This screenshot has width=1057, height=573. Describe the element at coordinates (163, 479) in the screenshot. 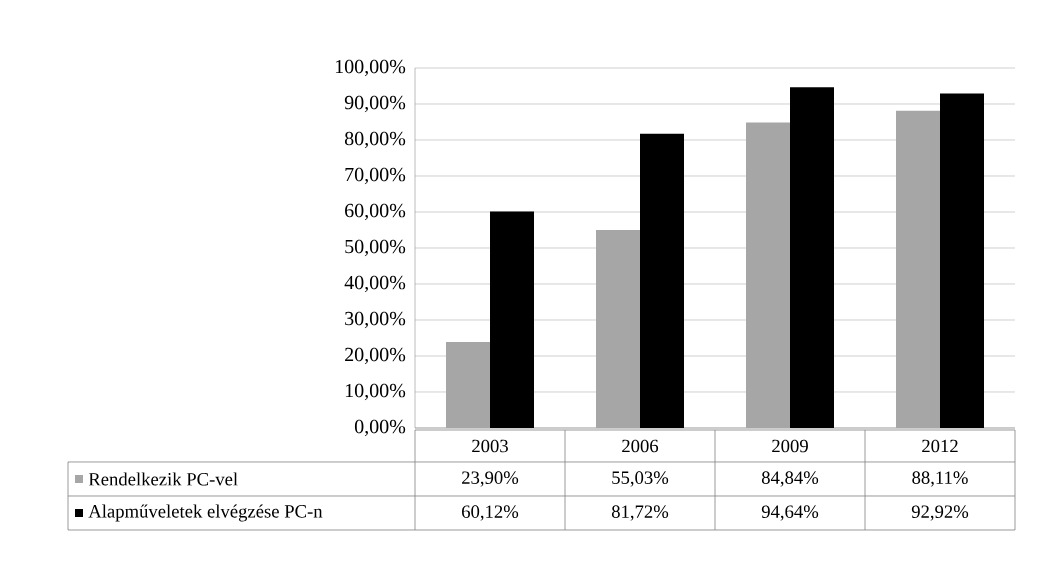

I see `legend-label: Rendelkezik PC-vel` at that location.